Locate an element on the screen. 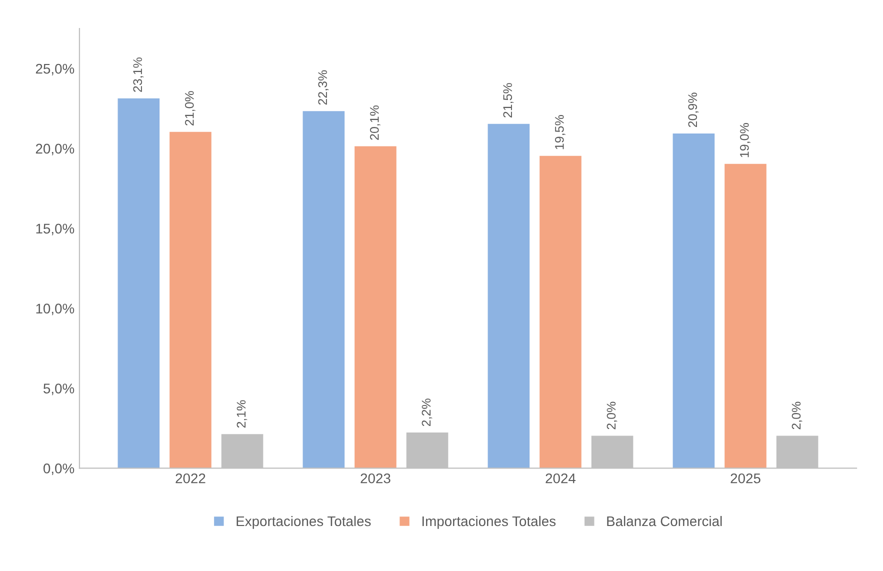  legend-label: Balanza Comercial is located at coordinates (664, 521).